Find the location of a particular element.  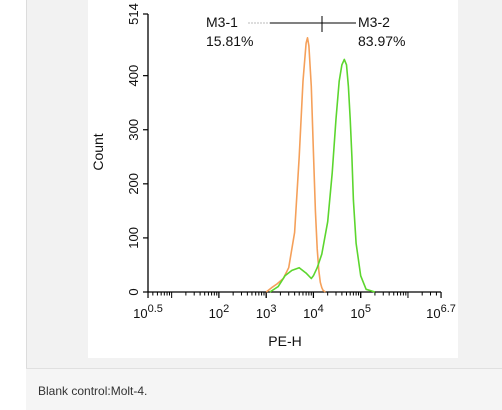

figure-caption: Blank control:Molt-4. is located at coordinates (93, 391).